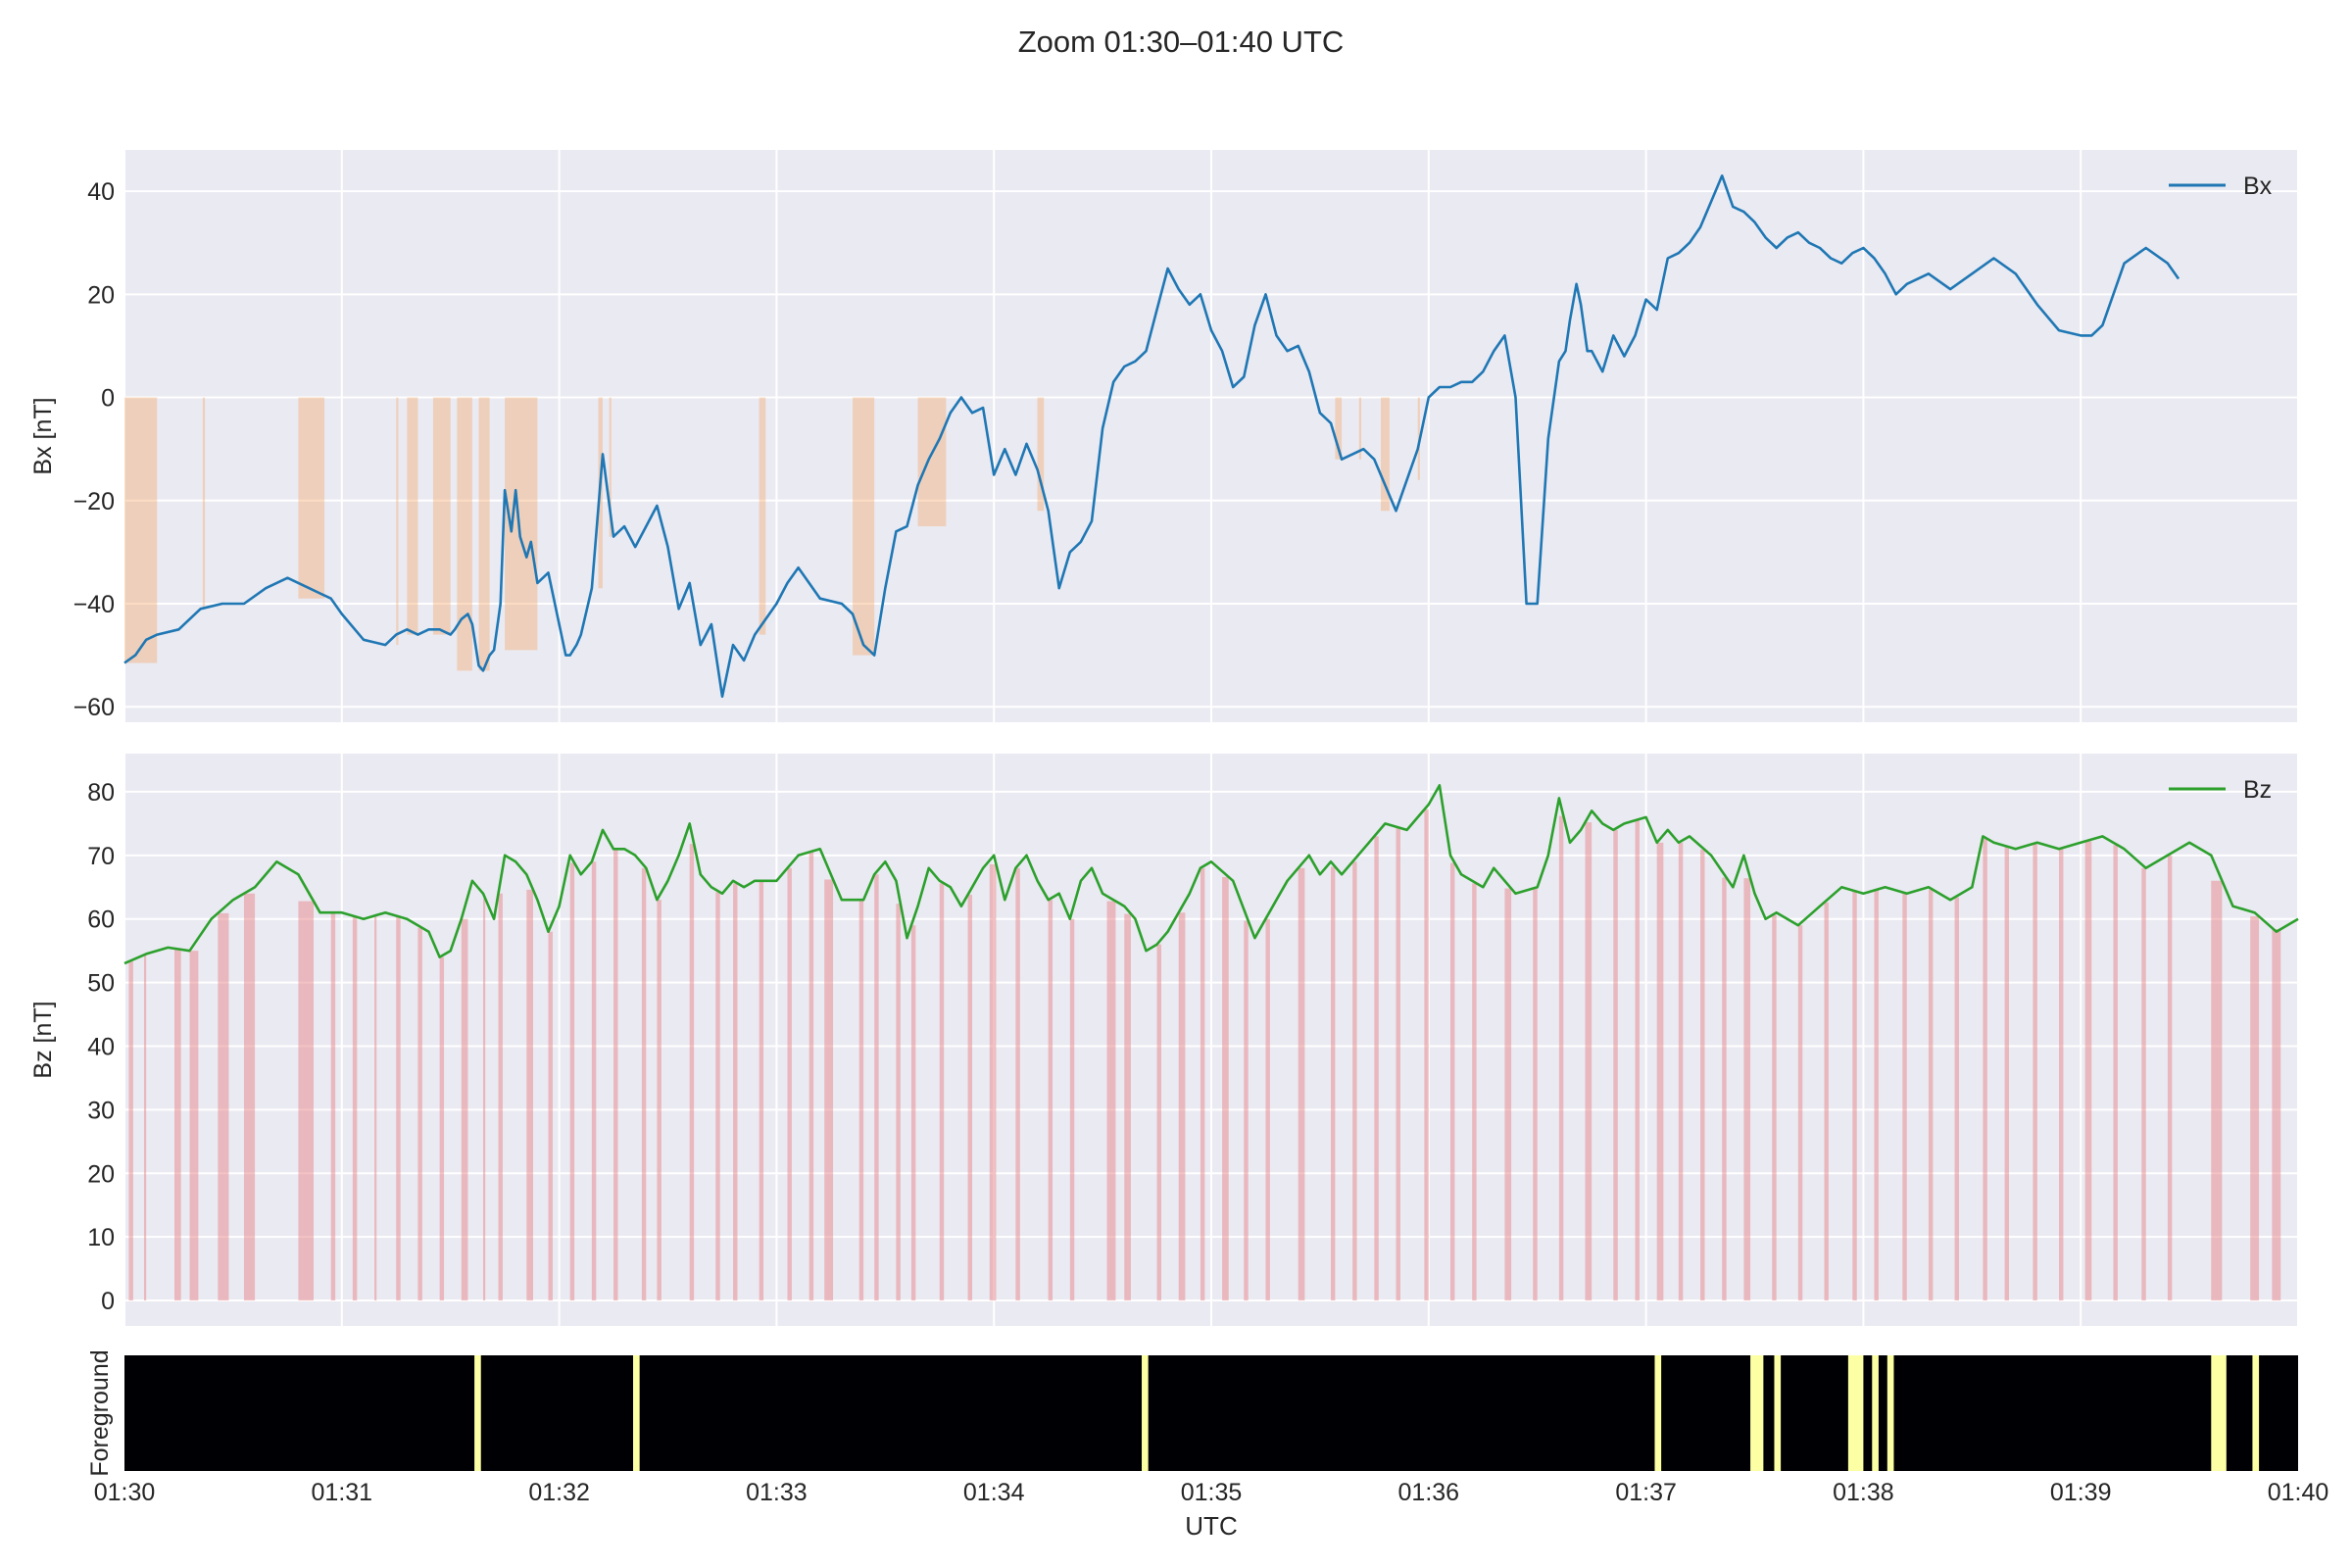  Describe the element at coordinates (342, 1492) in the screenshot. I see `x-tick-label: 01:31` at that location.